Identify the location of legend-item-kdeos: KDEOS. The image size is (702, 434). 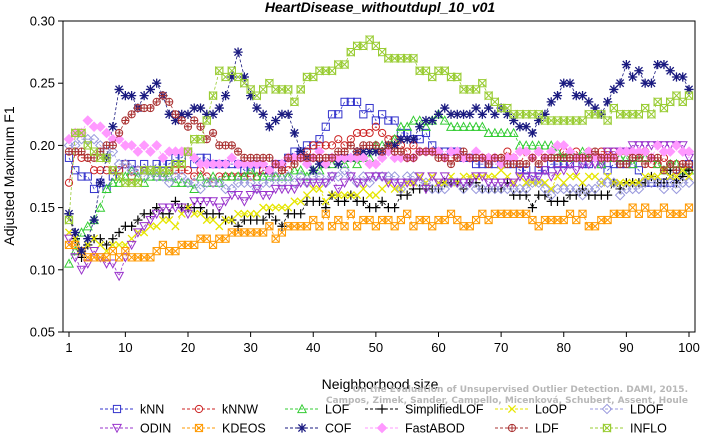
(224, 428).